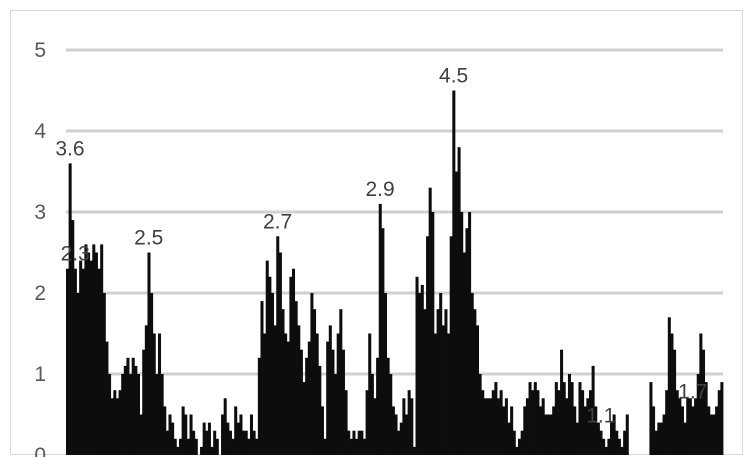 This screenshot has width=745, height=457. I want to click on data-label-31: 2.5, so click(148, 238).